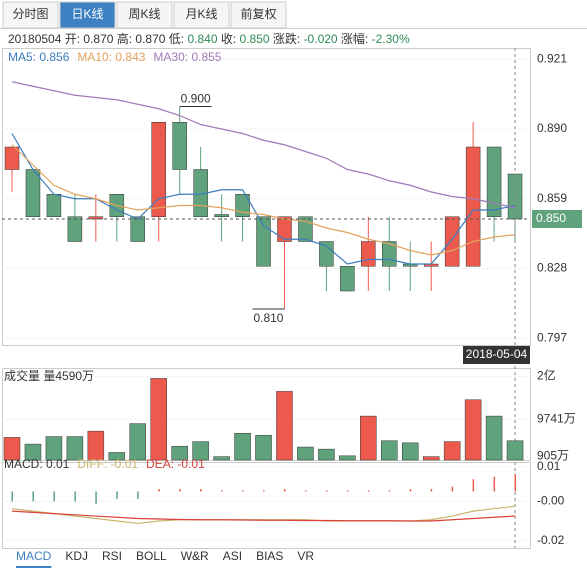 The height and width of the screenshot is (572, 587). What do you see at coordinates (552, 268) in the screenshot?
I see `y-tick-label: 0.828` at bounding box center [552, 268].